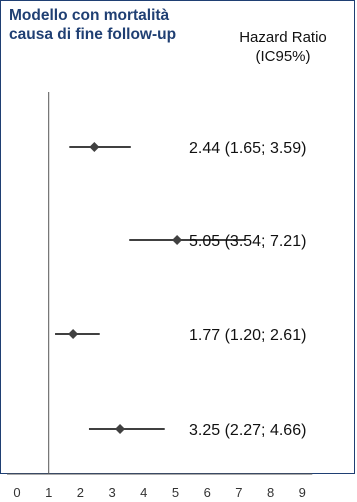 The width and height of the screenshot is (357, 502). I want to click on hazard-ratio-header-line2: (IC95%), so click(283, 56).